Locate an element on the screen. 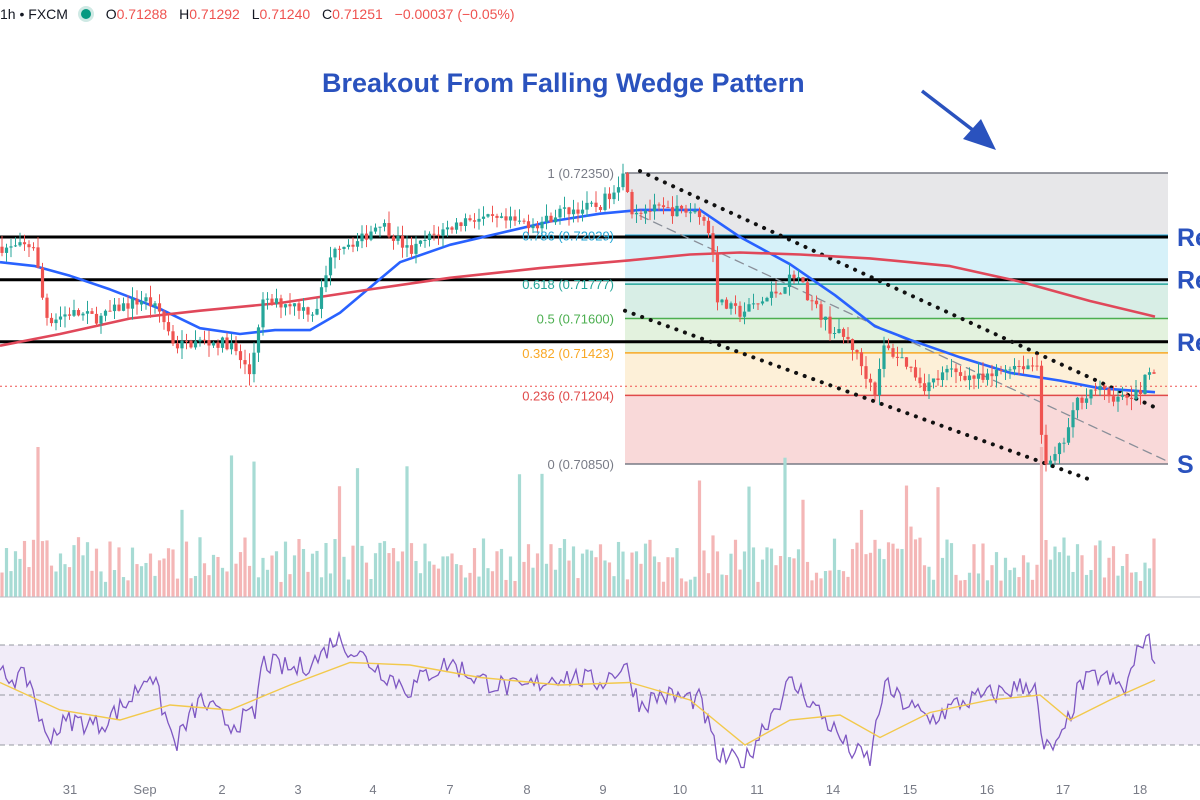 This screenshot has height=800, width=1200. timeframe-label: 1h is located at coordinates (8, 14).